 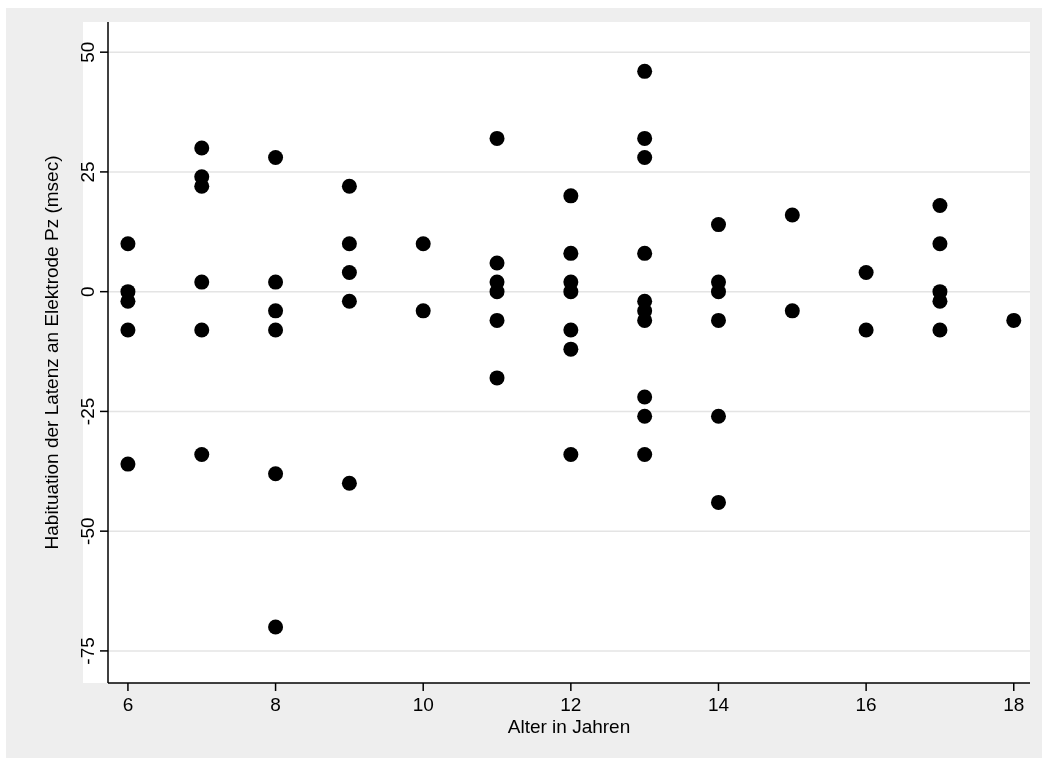 What do you see at coordinates (571, 704) in the screenshot?
I see `x-tick-label: 12` at bounding box center [571, 704].